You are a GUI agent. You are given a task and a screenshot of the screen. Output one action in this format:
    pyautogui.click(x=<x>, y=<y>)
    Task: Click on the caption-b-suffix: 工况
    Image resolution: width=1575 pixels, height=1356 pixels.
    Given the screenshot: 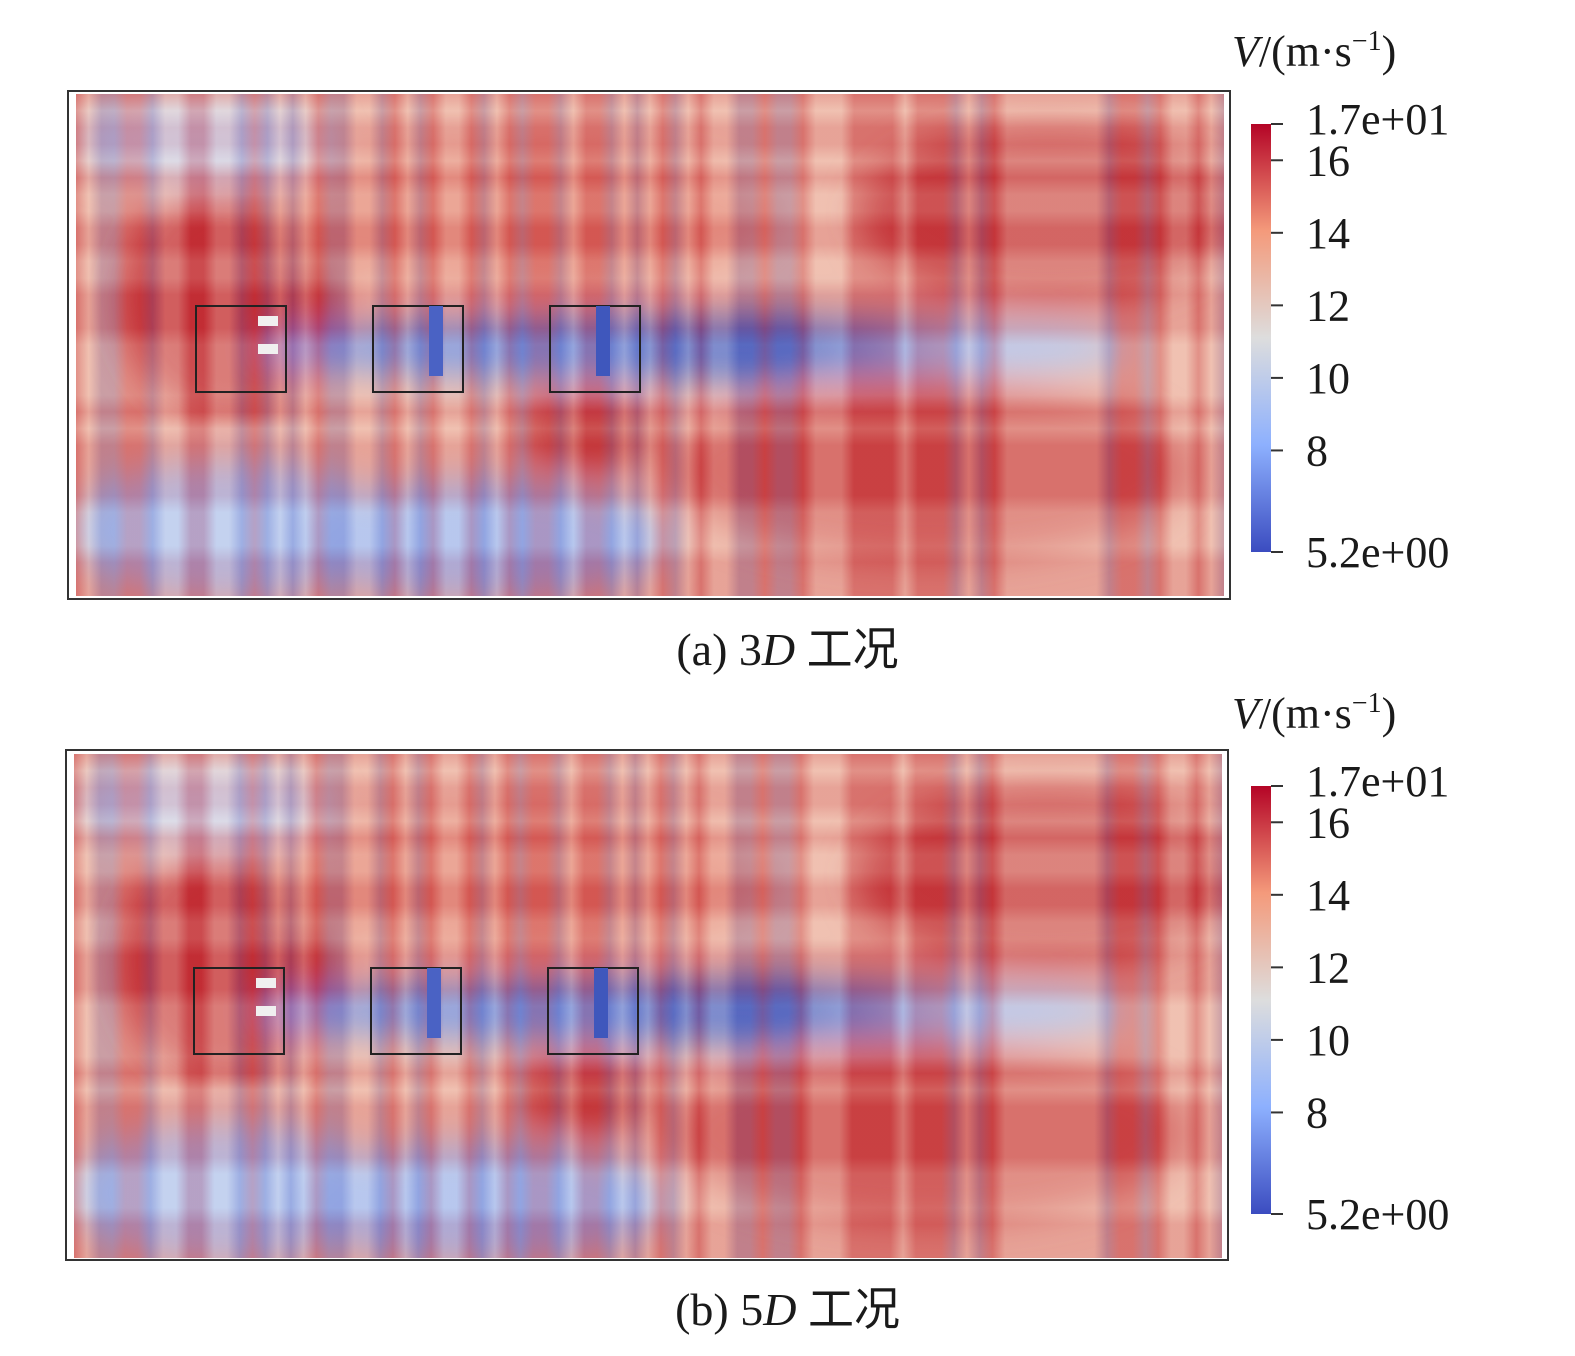 What is the action you would take?
    pyautogui.click(x=848, y=1309)
    